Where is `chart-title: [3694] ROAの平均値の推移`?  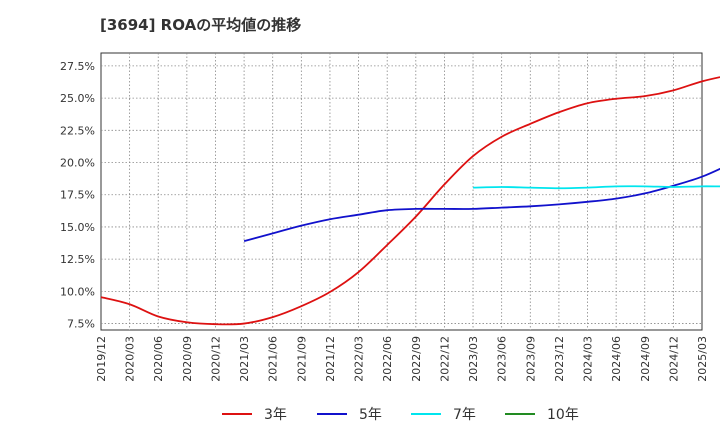 chart-title: [3694] ROAの平均値の推移 is located at coordinates (200, 25).